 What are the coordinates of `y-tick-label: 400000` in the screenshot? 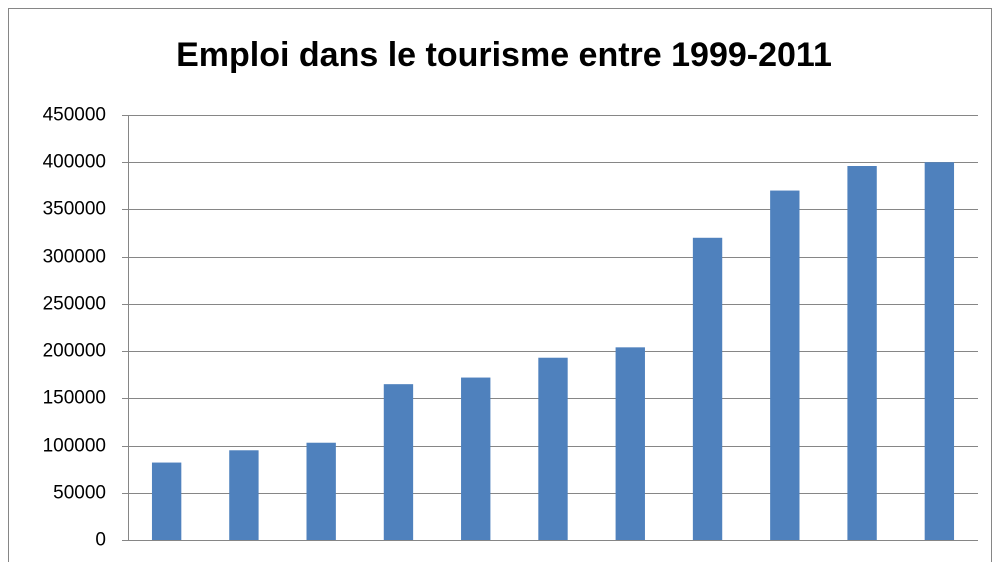 It's located at (74, 162).